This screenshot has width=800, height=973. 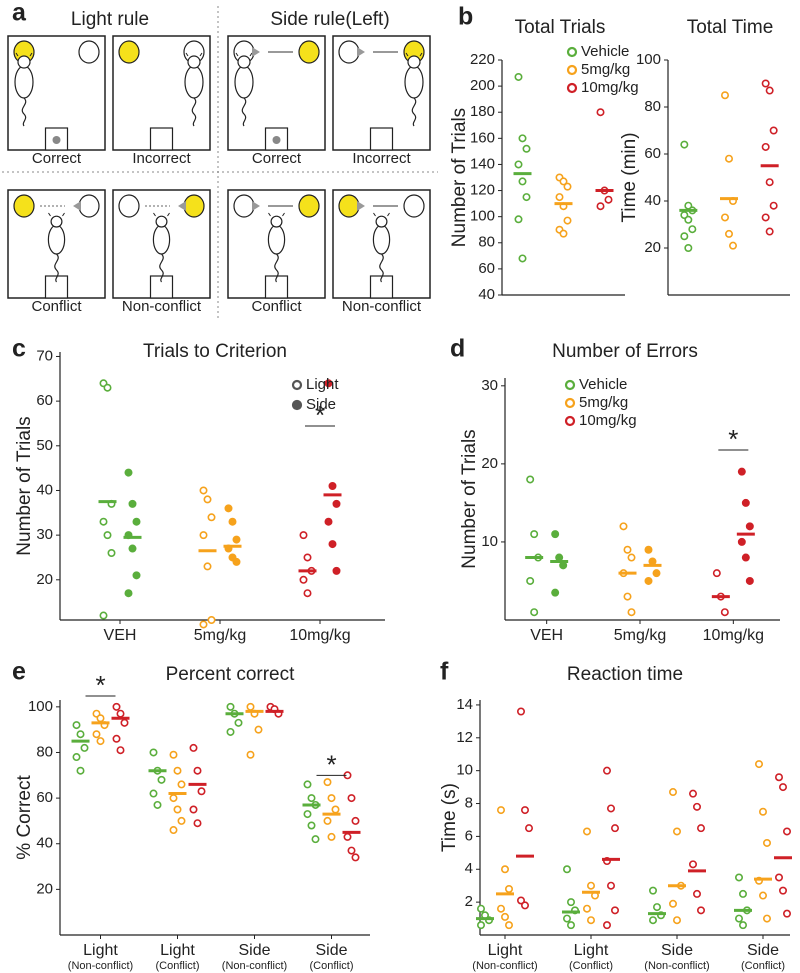 What do you see at coordinates (482, 163) in the screenshot?
I see `y-tick-label: 140` at bounding box center [482, 163].